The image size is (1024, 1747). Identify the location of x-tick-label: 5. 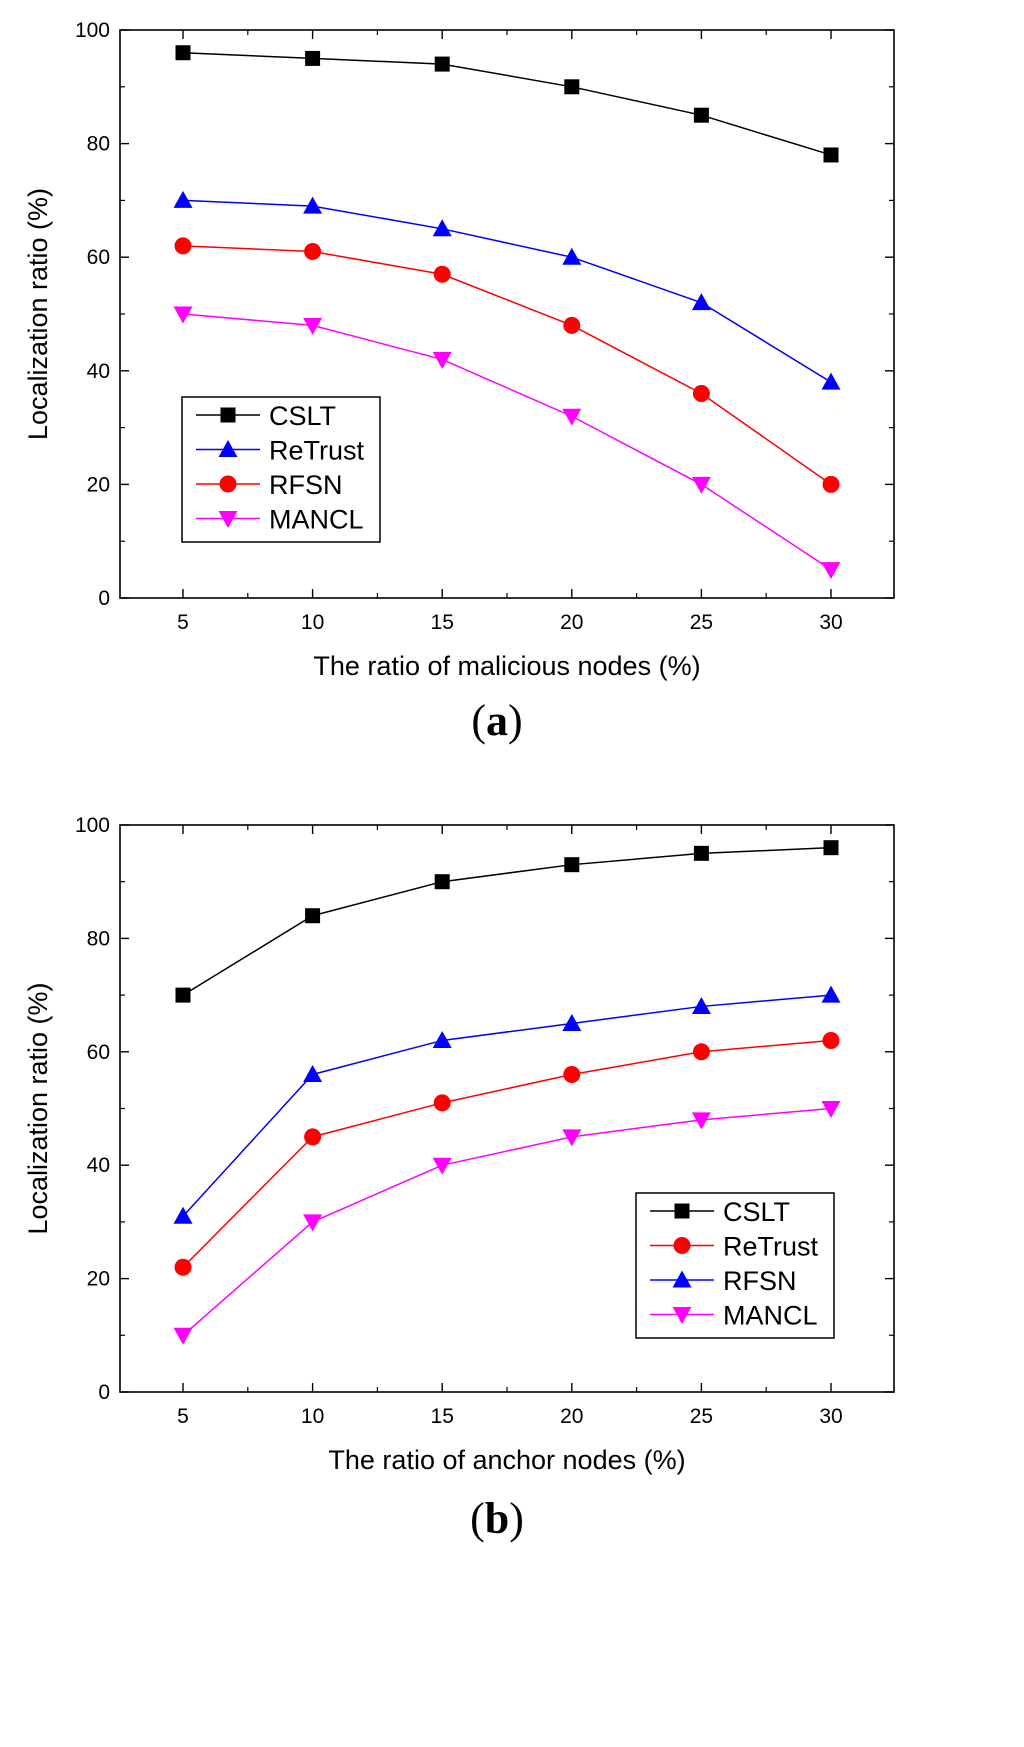
(183, 1416).